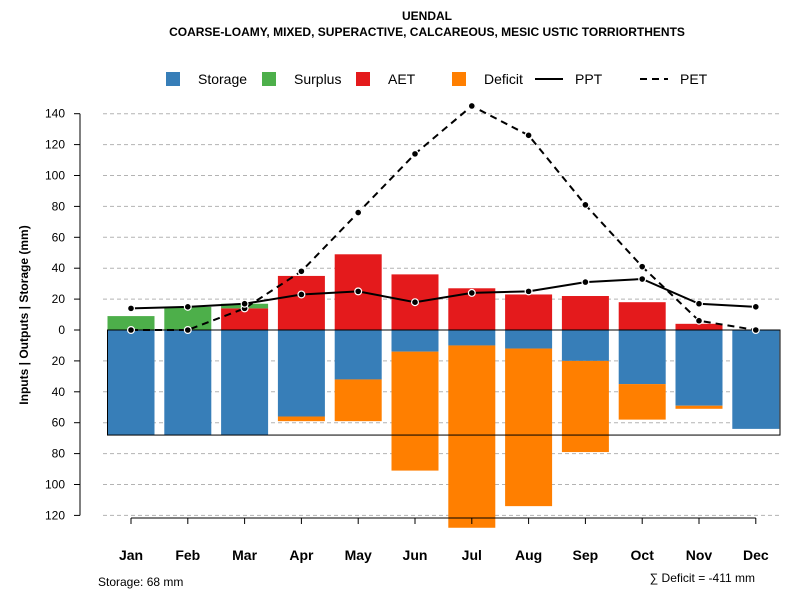 This screenshot has width=800, height=600. I want to click on legend-swatch-aet, so click(363, 79).